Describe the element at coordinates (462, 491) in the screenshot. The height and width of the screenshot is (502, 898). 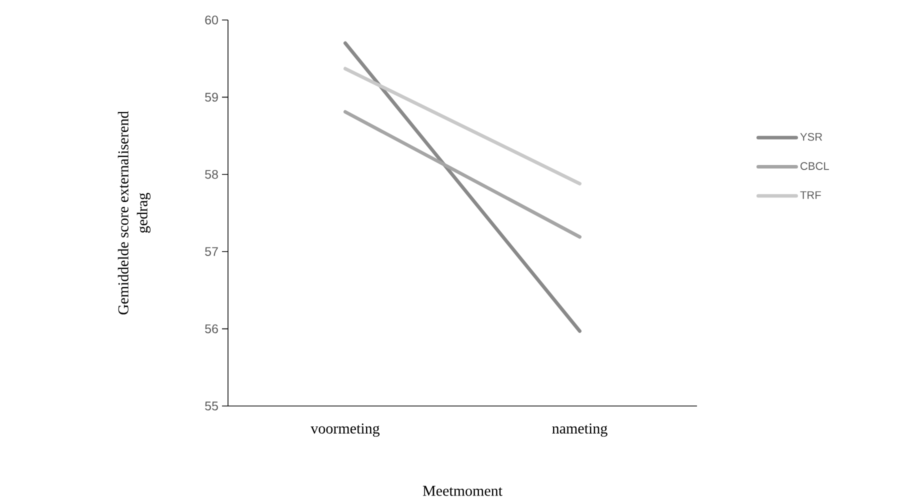
I see `x-axis-title: Meetmoment` at that location.